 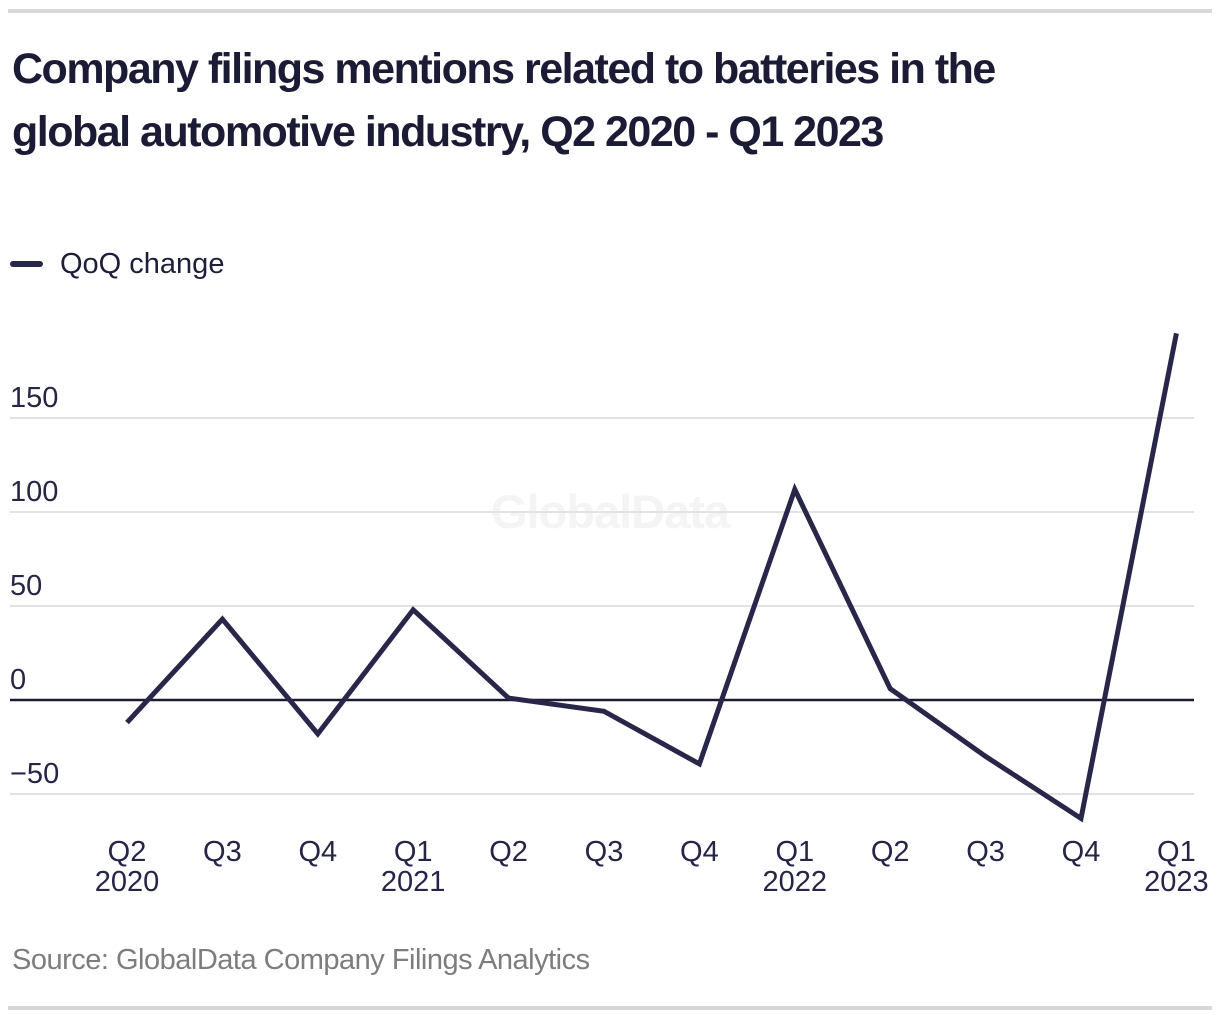 What do you see at coordinates (795, 882) in the screenshot?
I see `x-year-label: 2022` at bounding box center [795, 882].